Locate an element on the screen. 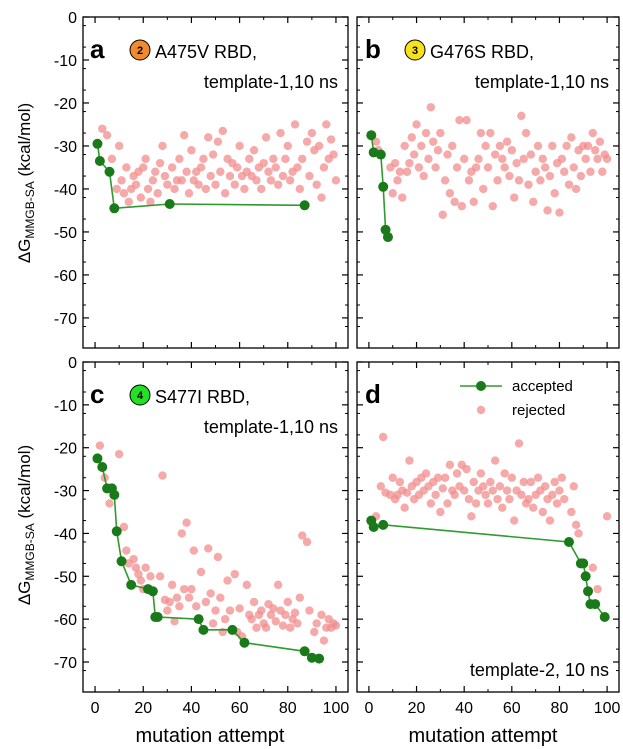 Image resolution: width=623 pixels, height=749 pixels. y-tick-label: -50 is located at coordinates (65, 577).